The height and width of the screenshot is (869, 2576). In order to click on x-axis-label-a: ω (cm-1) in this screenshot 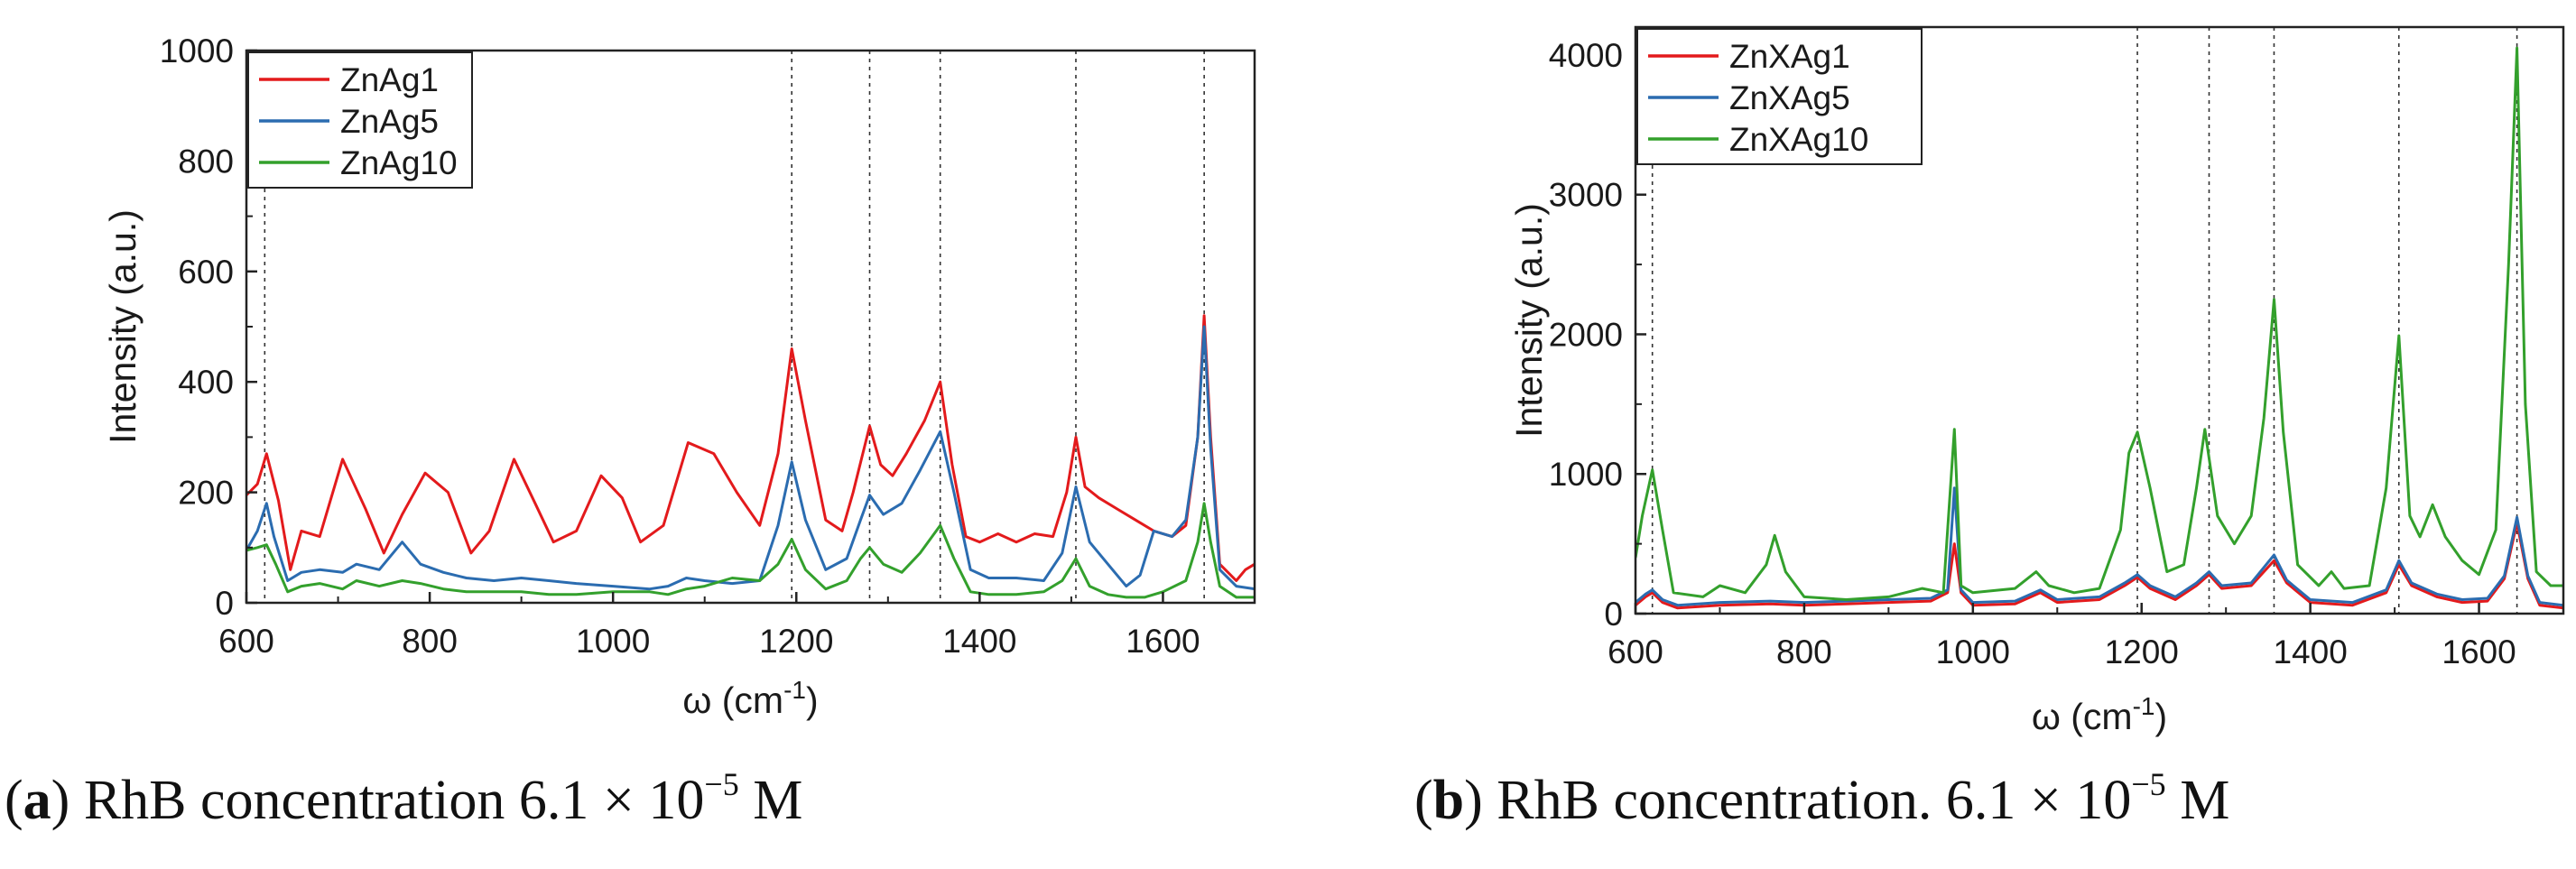, I will do `click(750, 698)`.